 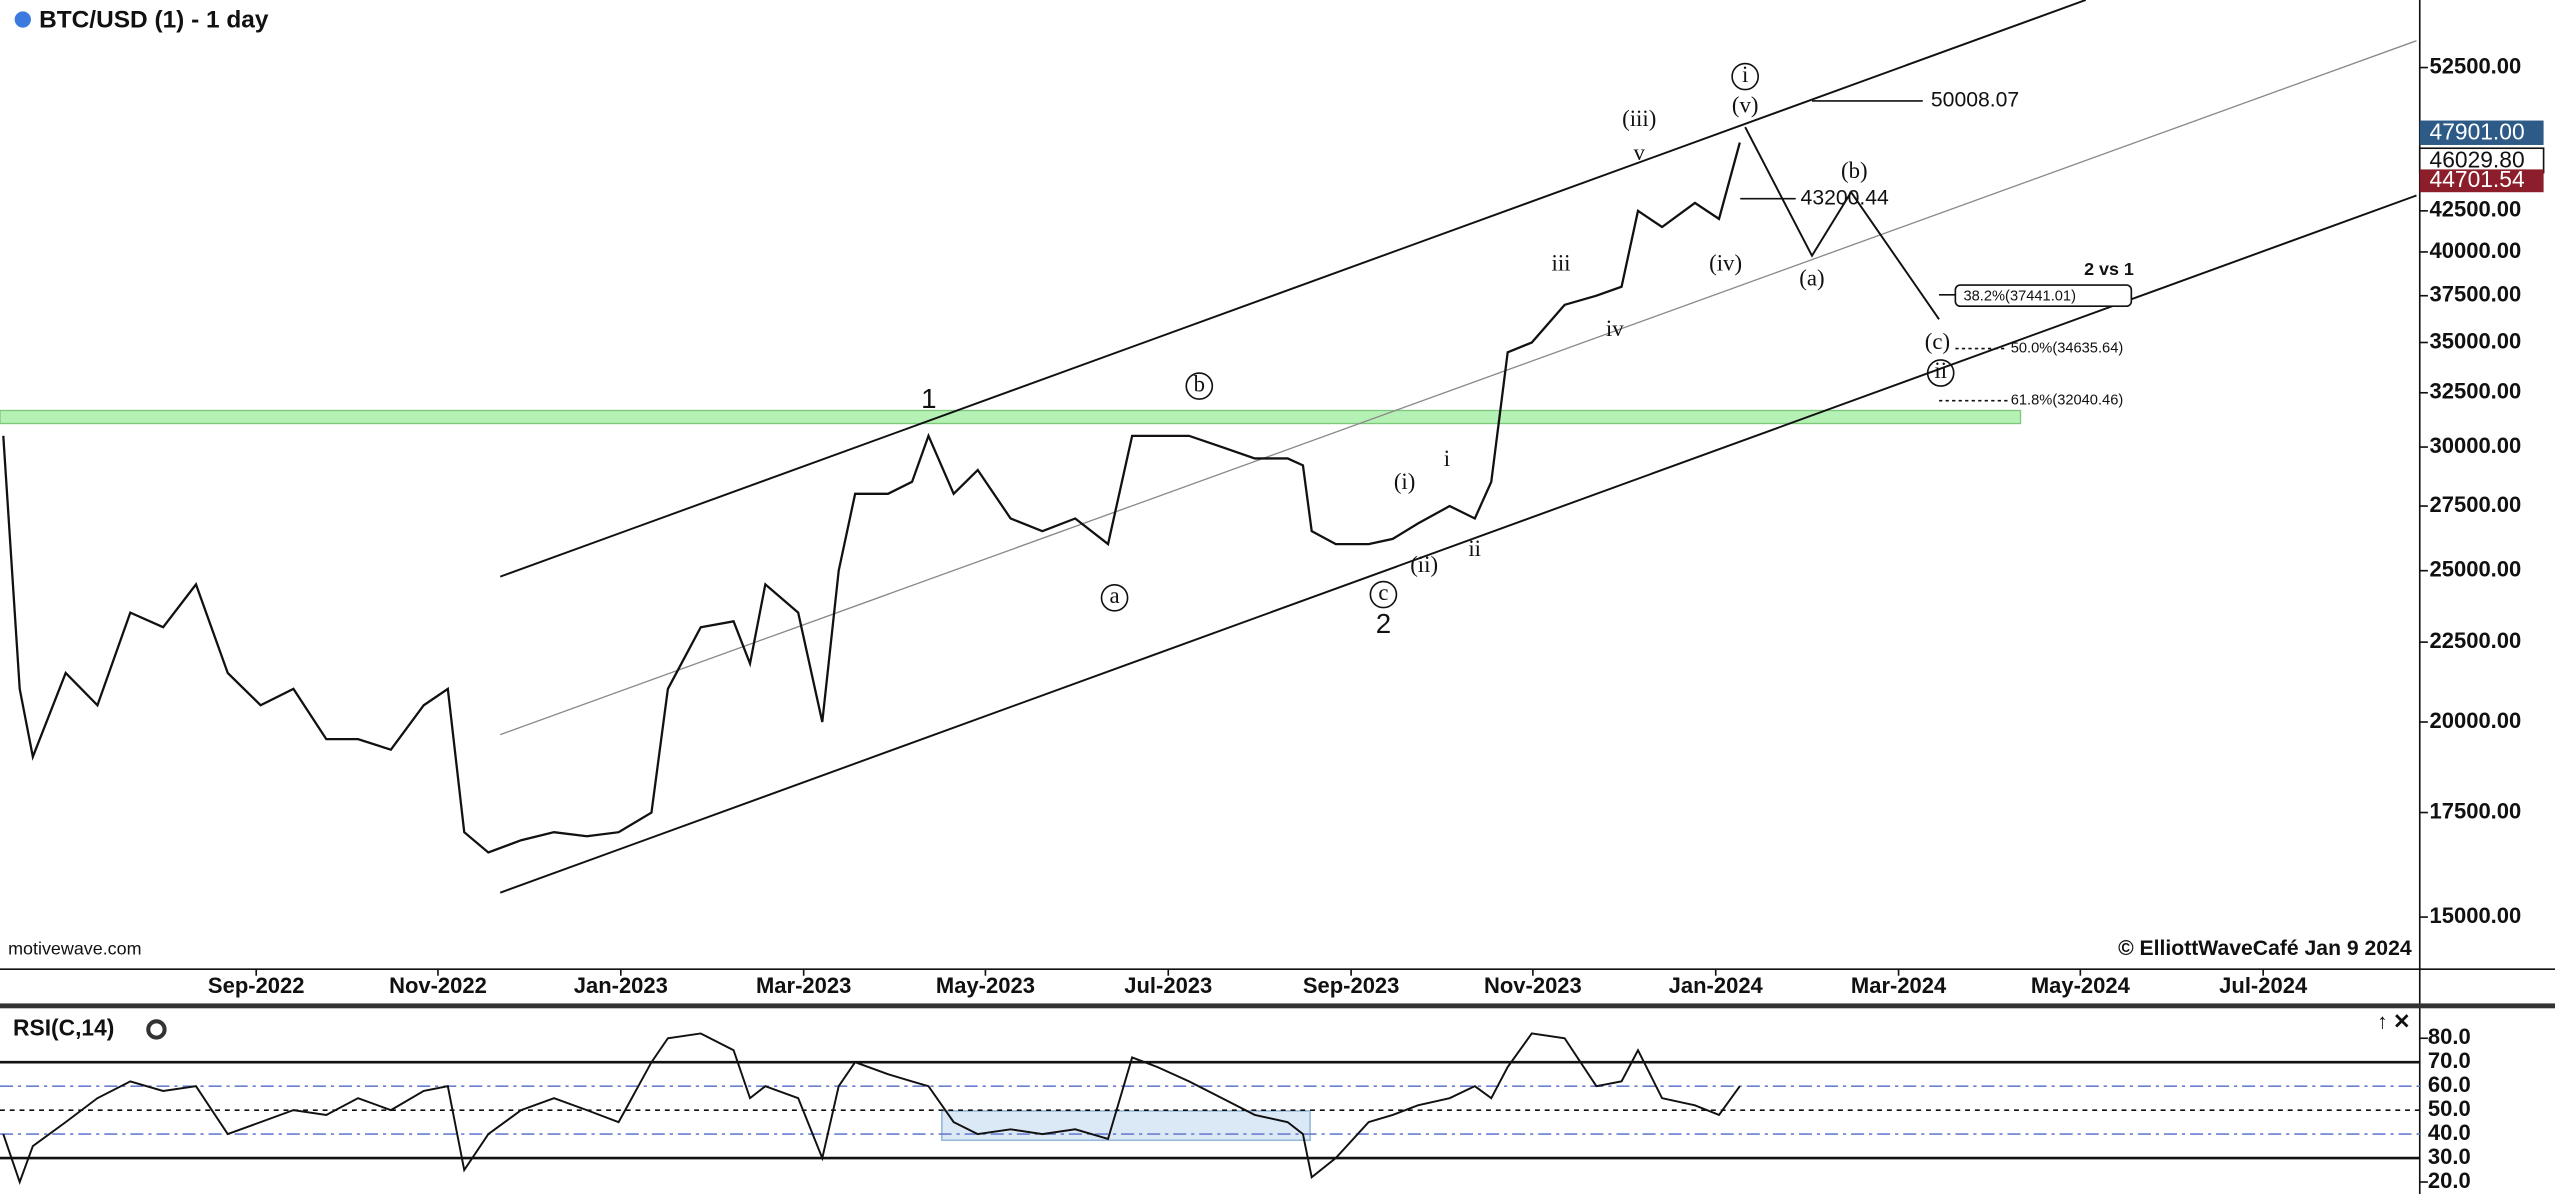 I want to click on wave-label: (ii), so click(x=1424, y=564).